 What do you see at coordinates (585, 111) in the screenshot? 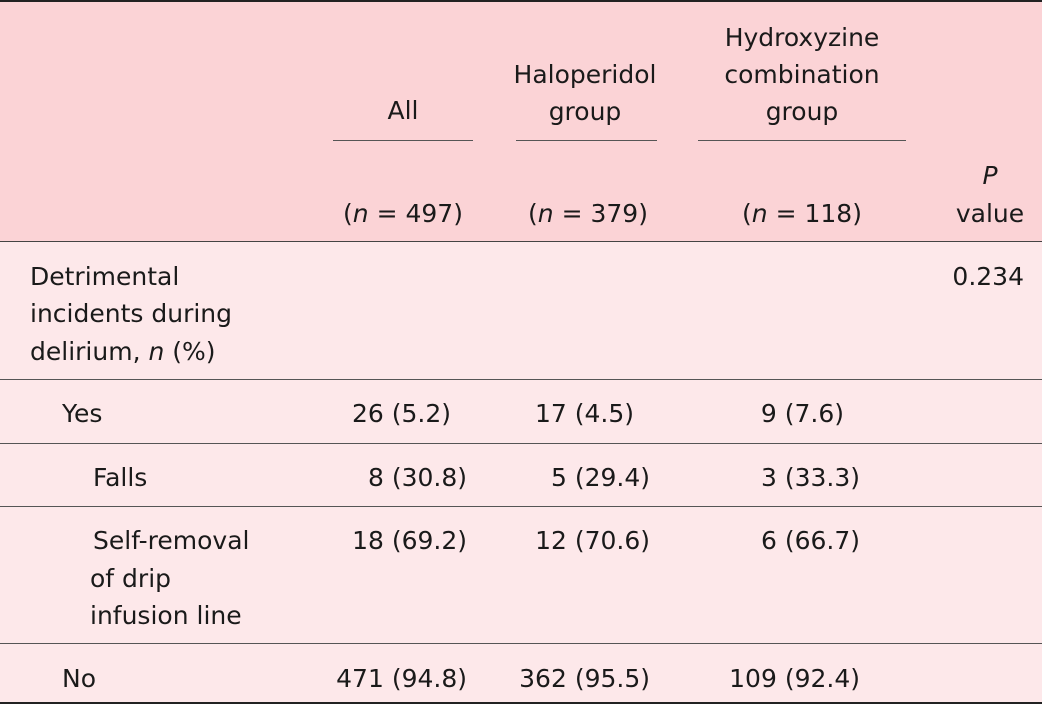
I see `column-header-haloperidol-line2: group` at bounding box center [585, 111].